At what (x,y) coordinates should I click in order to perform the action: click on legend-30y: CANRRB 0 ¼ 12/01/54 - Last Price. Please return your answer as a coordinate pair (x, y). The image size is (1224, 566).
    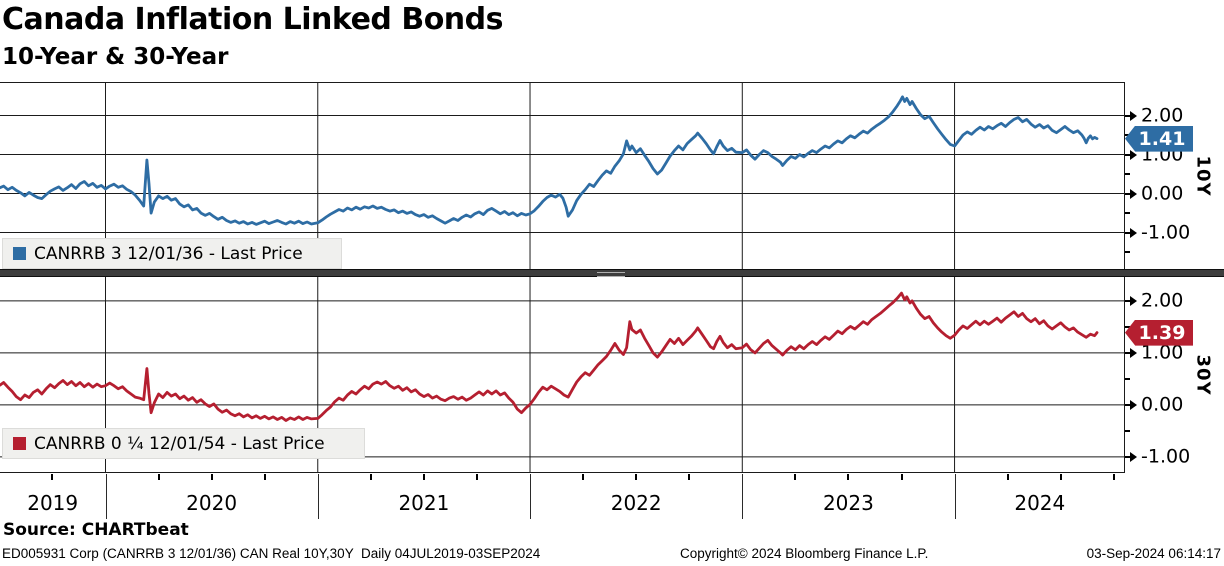
    Looking at the image, I should click on (183, 443).